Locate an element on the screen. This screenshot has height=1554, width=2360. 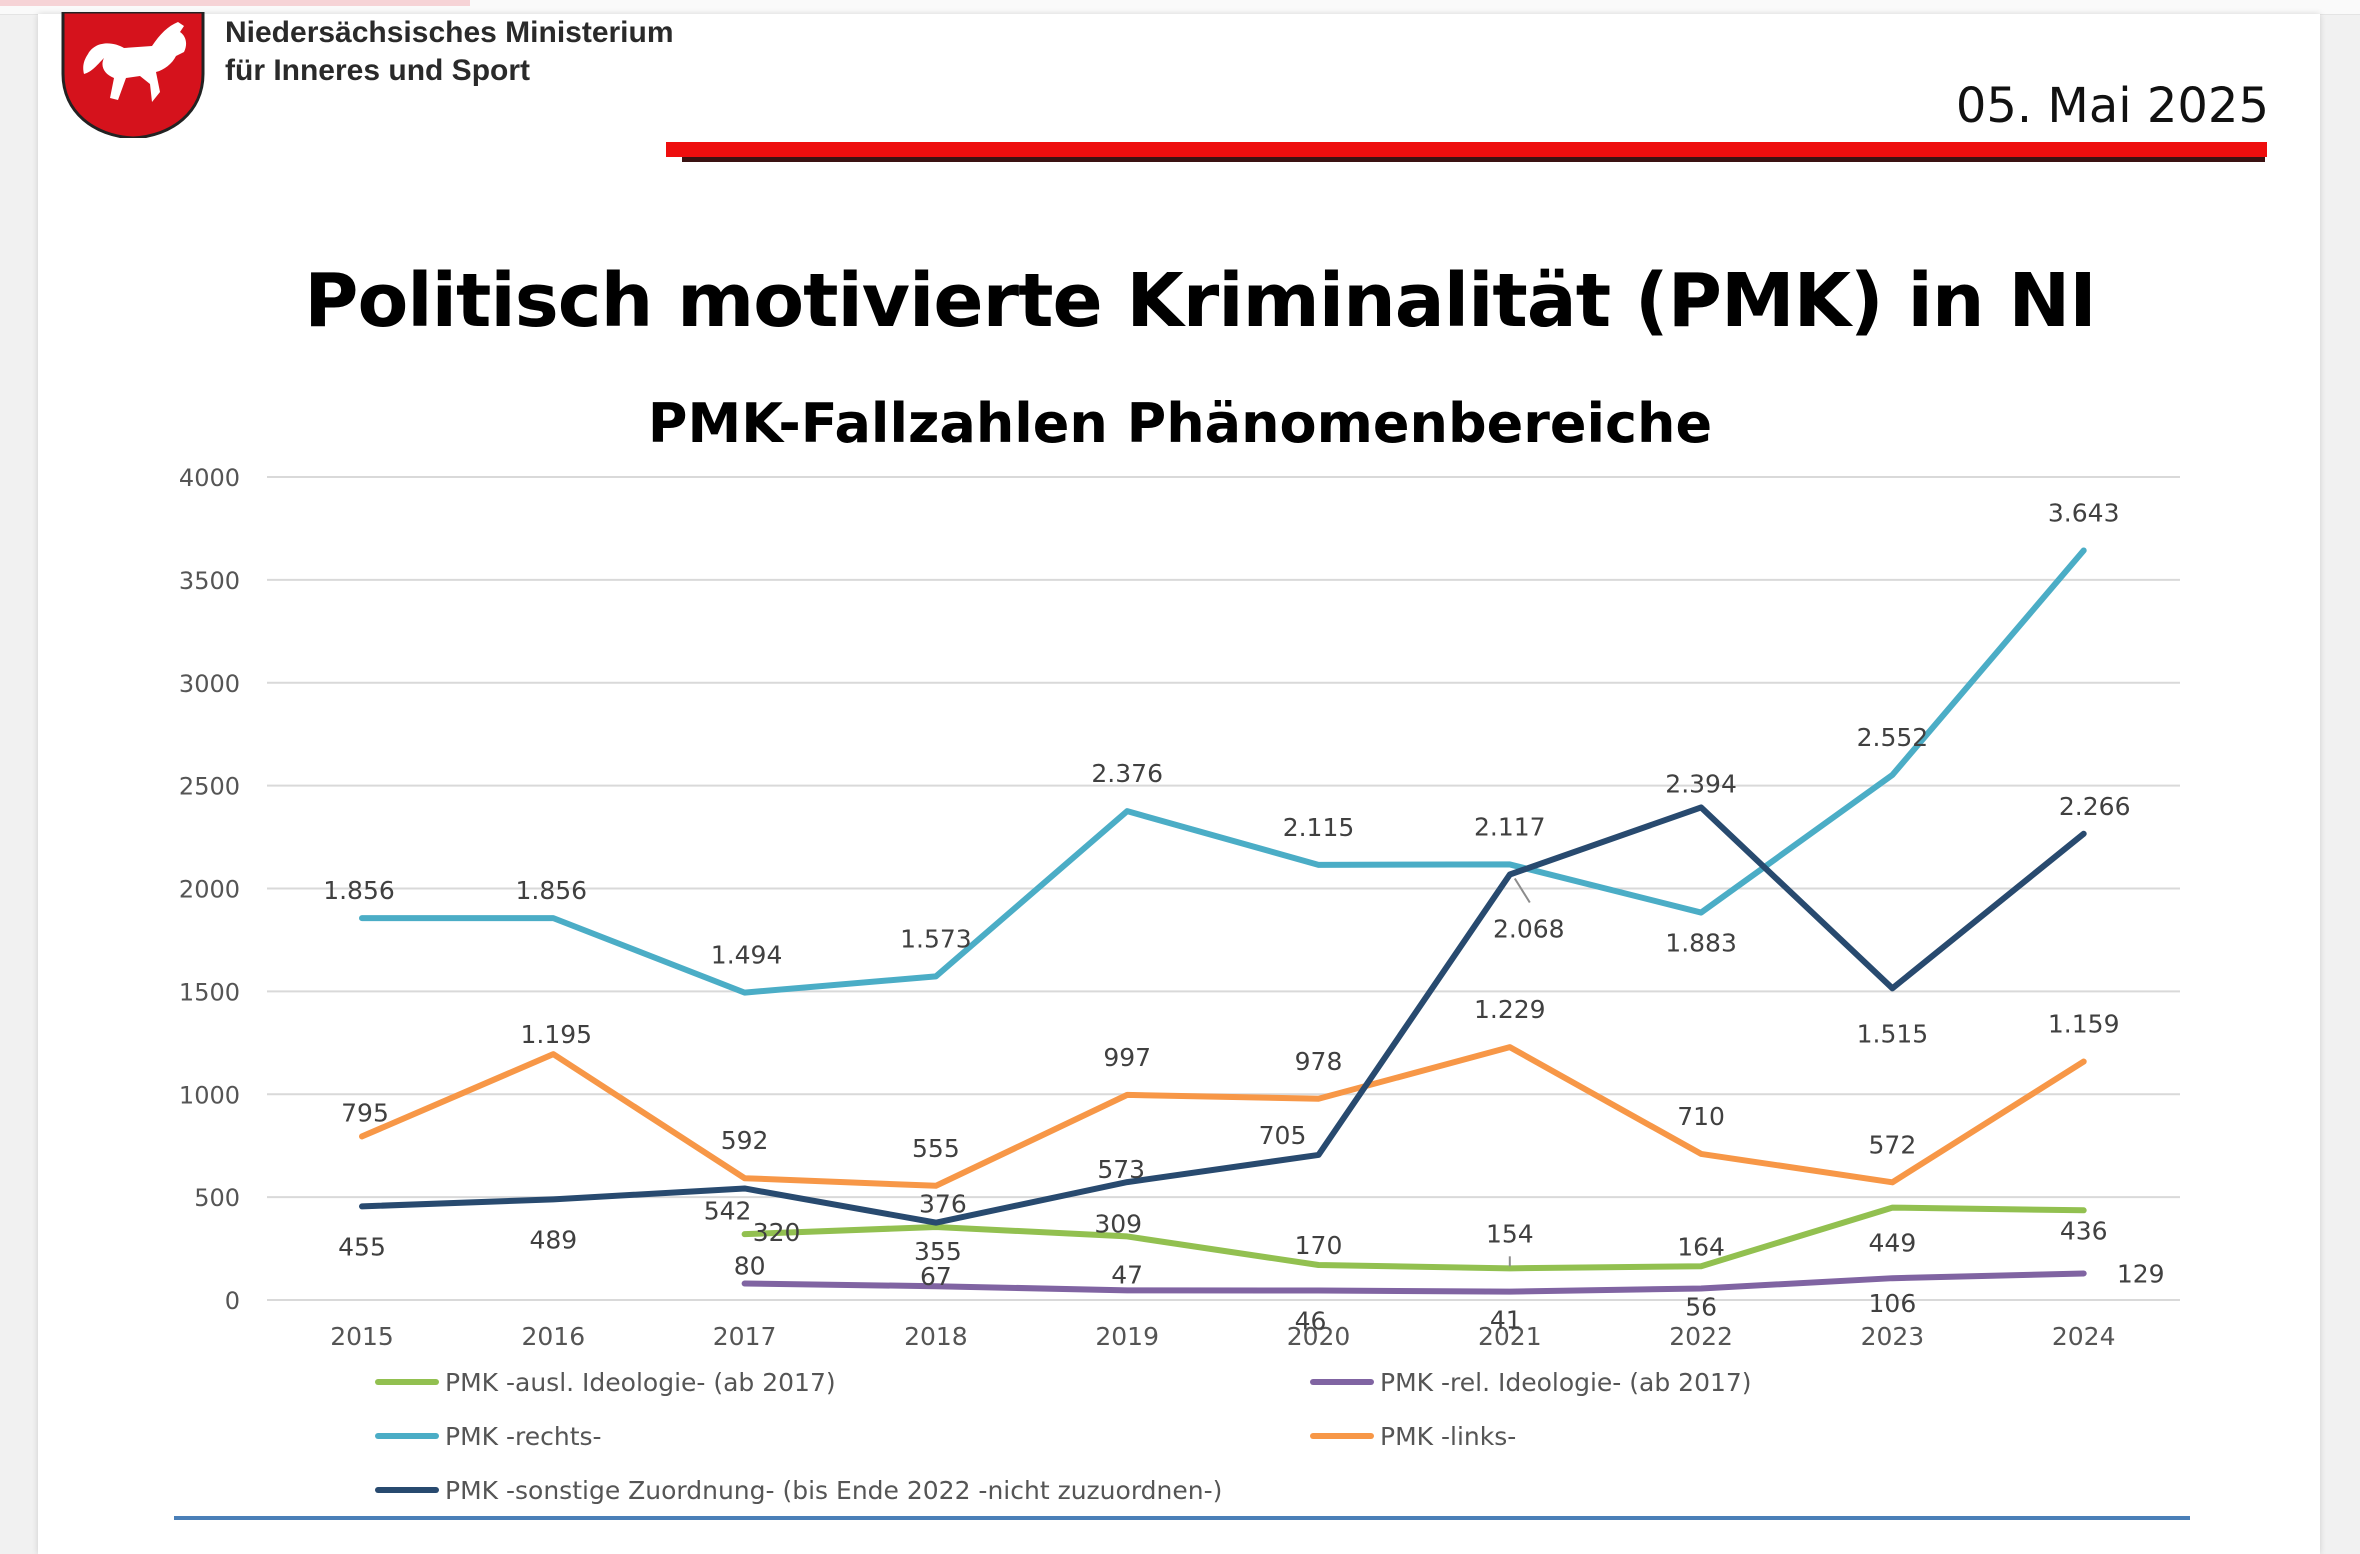
x-tick-label: 2023 is located at coordinates (1893, 1336).